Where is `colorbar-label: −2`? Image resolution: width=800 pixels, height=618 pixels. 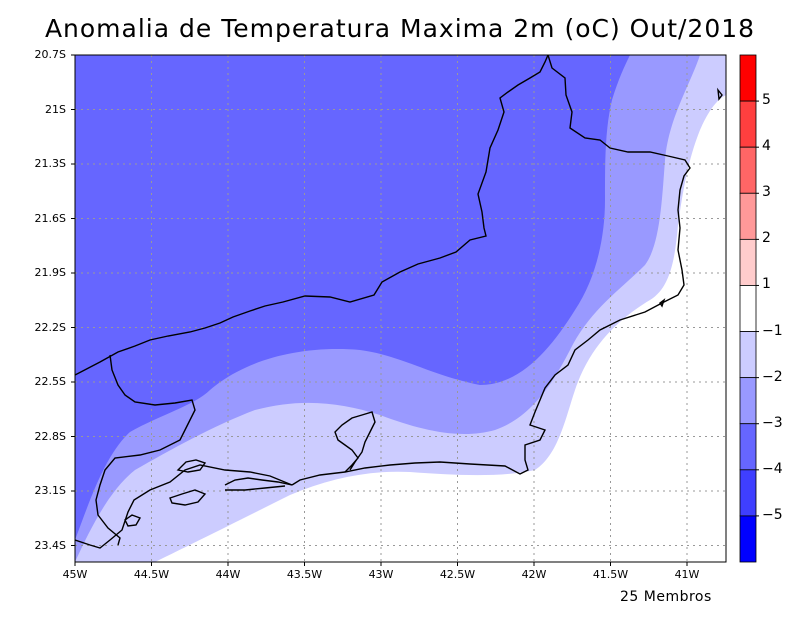
colorbar-label: −2 is located at coordinates (772, 376).